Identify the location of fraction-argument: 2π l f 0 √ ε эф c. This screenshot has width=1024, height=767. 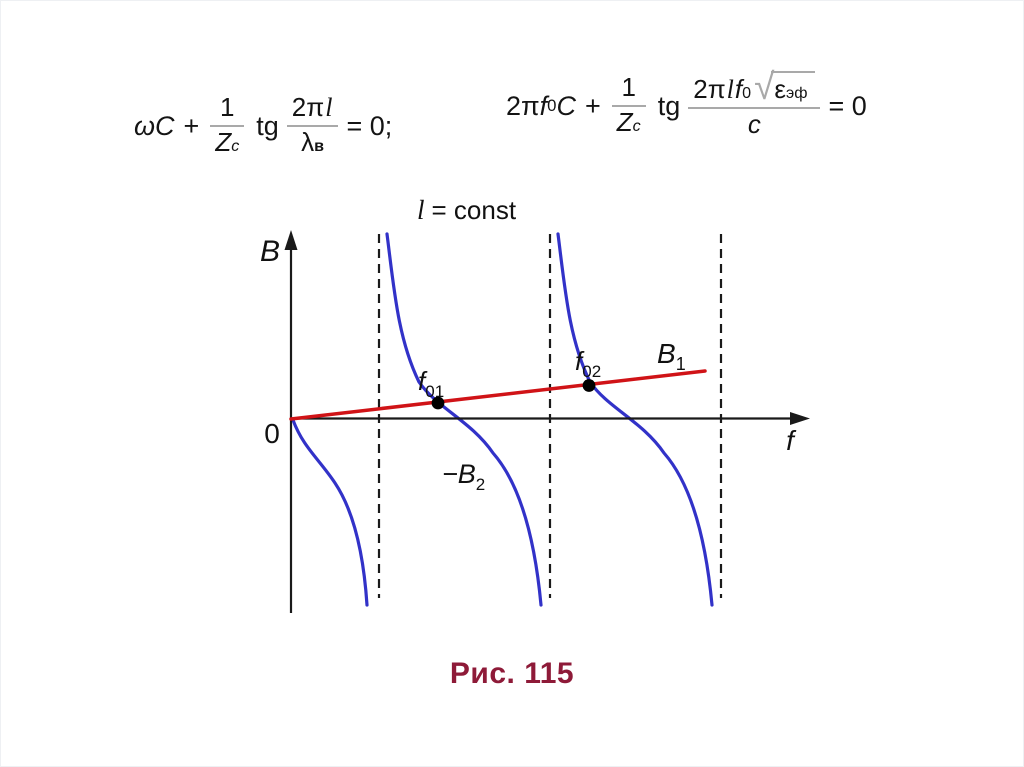
(754, 104).